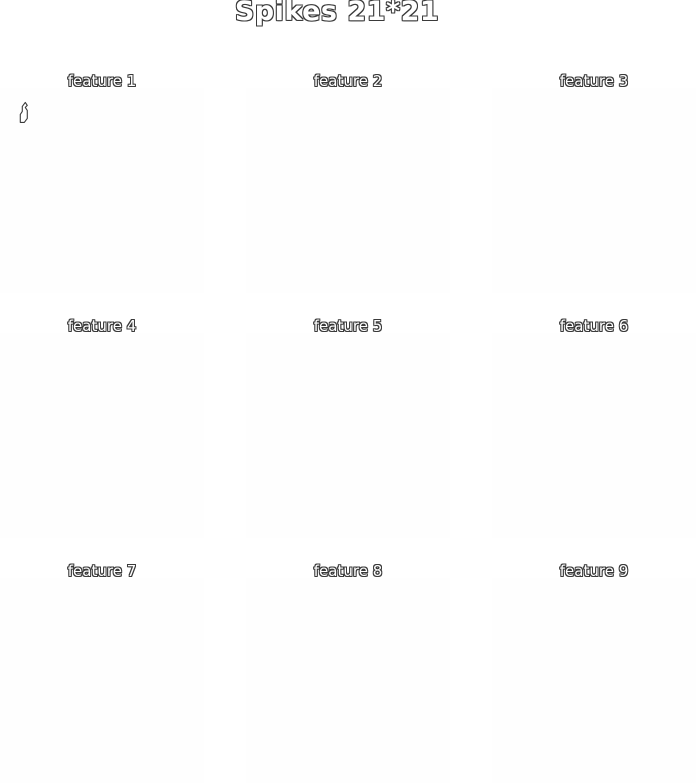 This screenshot has width=696, height=783. I want to click on feature-panel-8: feature 8, so click(348, 673).